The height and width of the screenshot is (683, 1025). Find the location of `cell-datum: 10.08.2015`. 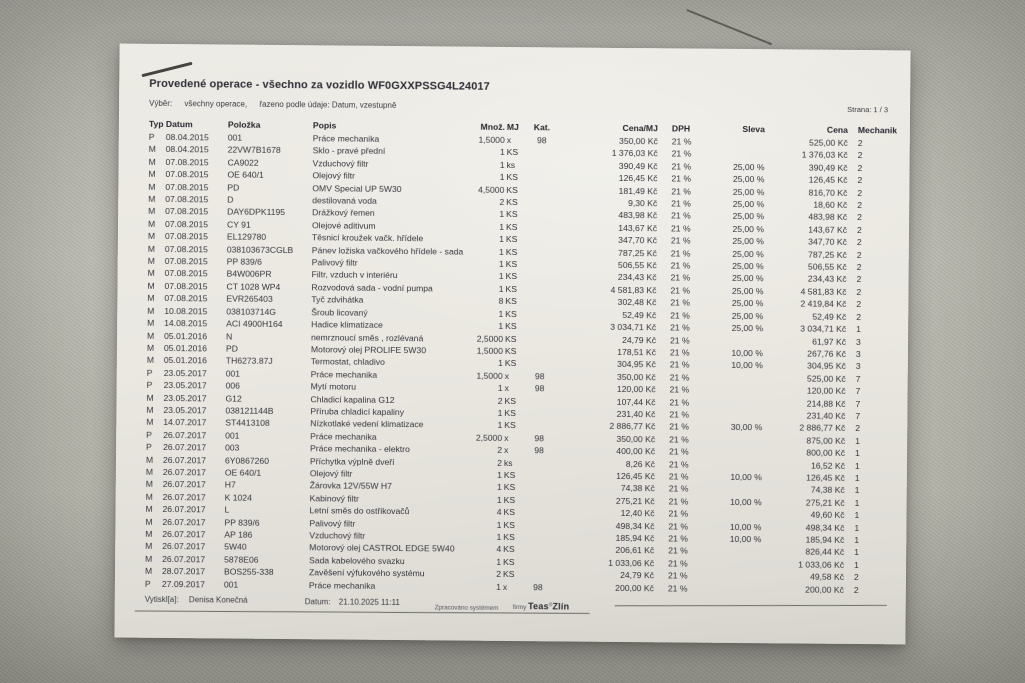

cell-datum: 10.08.2015 is located at coordinates (186, 311).